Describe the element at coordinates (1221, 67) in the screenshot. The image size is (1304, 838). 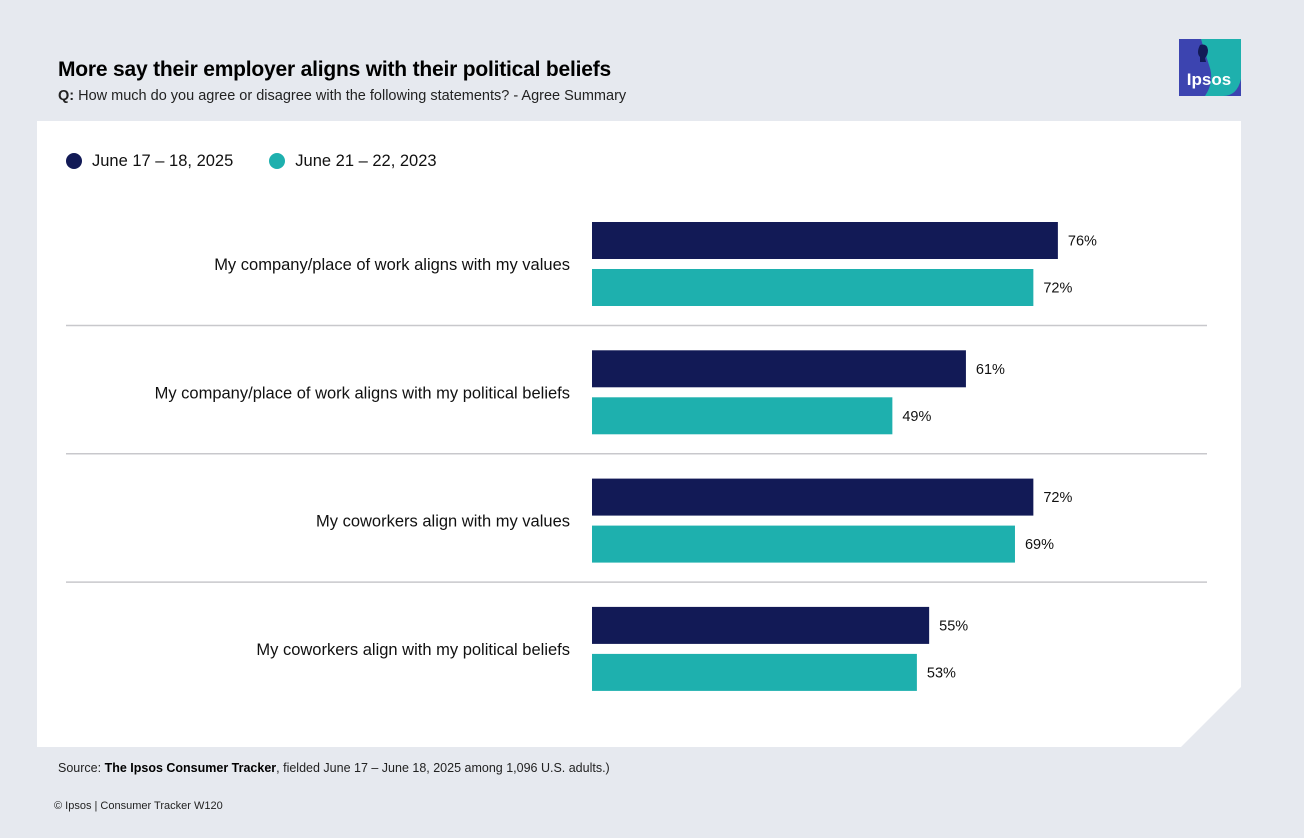
I see `logo-accent-shape` at that location.